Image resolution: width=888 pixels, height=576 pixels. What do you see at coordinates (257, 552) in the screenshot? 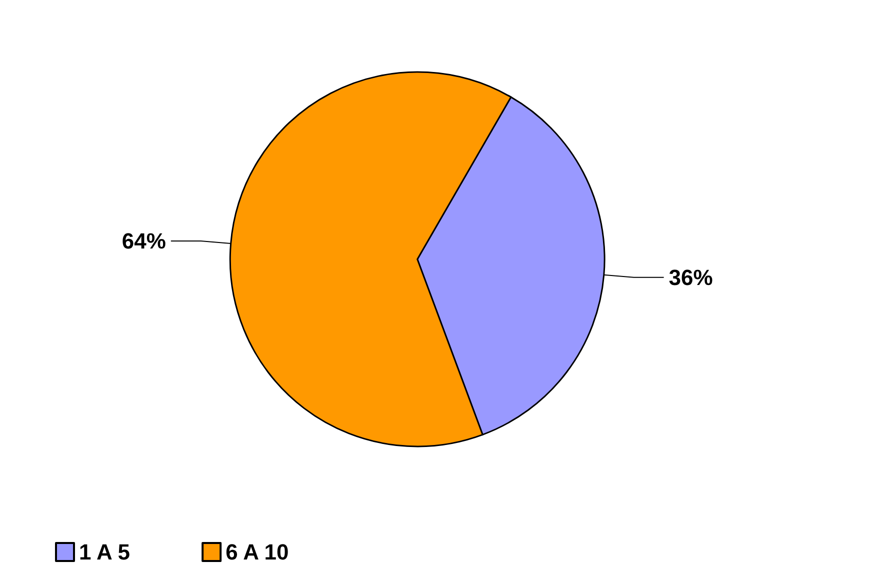
I see `legend-label: 6 A 10` at bounding box center [257, 552].